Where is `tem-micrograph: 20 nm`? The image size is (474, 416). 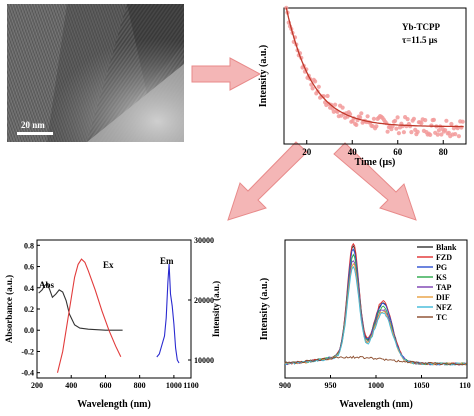
tem-micrograph: 20 nm is located at coordinates (95, 73).